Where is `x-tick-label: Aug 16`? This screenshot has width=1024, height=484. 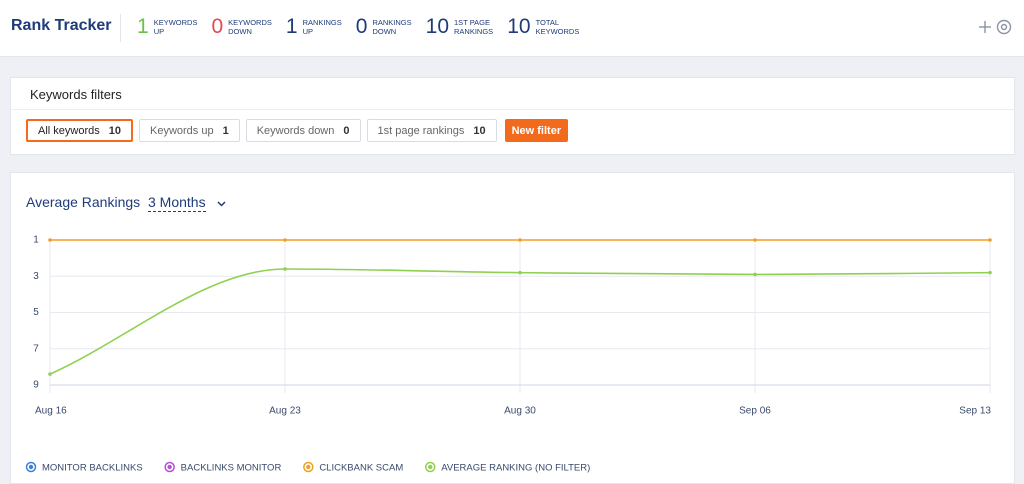
x-tick-label: Aug 16 is located at coordinates (51, 411).